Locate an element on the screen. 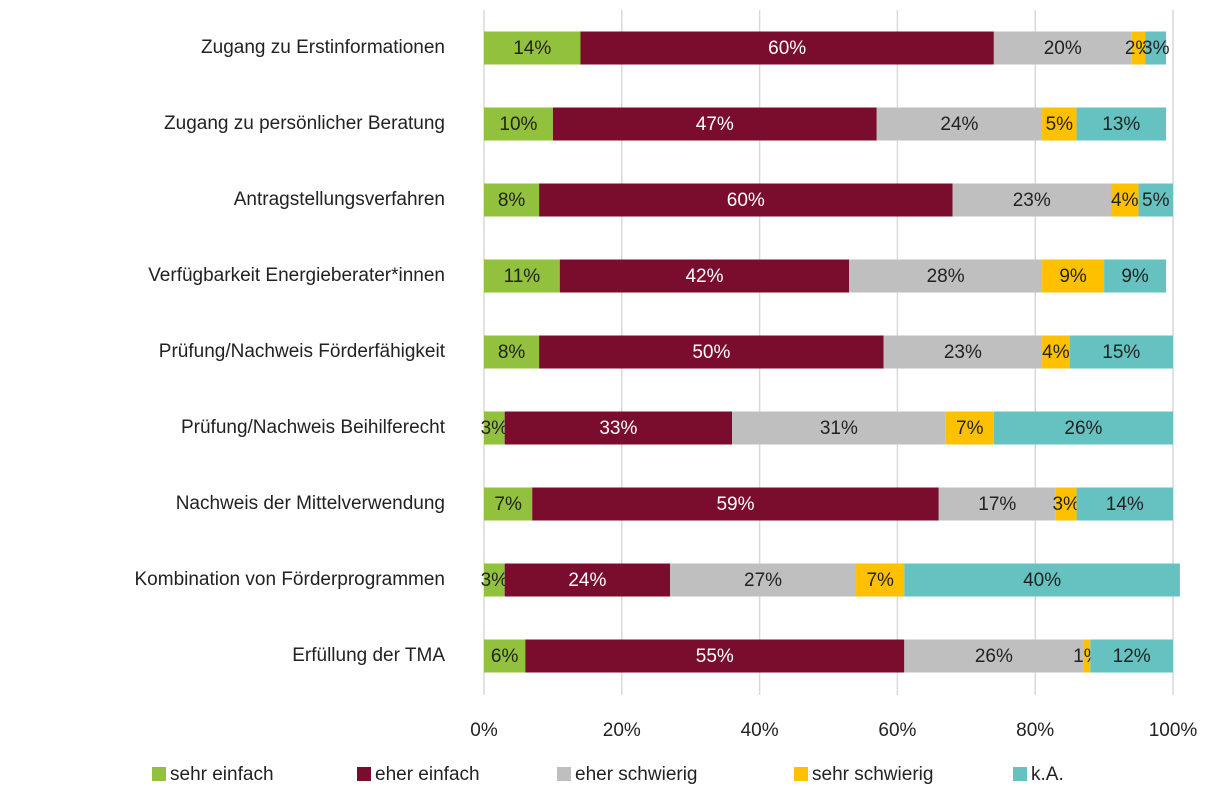 This screenshot has height=794, width=1214. category-label: Prüfung/Nachweis Förderfähigkeit is located at coordinates (302, 351).